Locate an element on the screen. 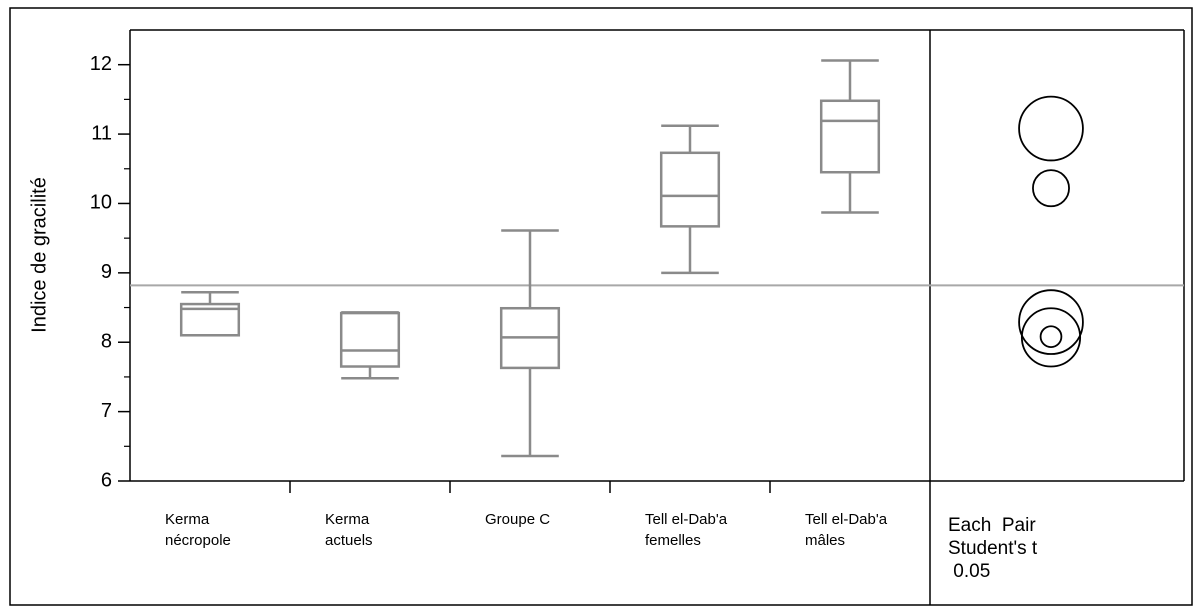 The image size is (1194, 615). y-tick-label: 6 is located at coordinates (106, 480).